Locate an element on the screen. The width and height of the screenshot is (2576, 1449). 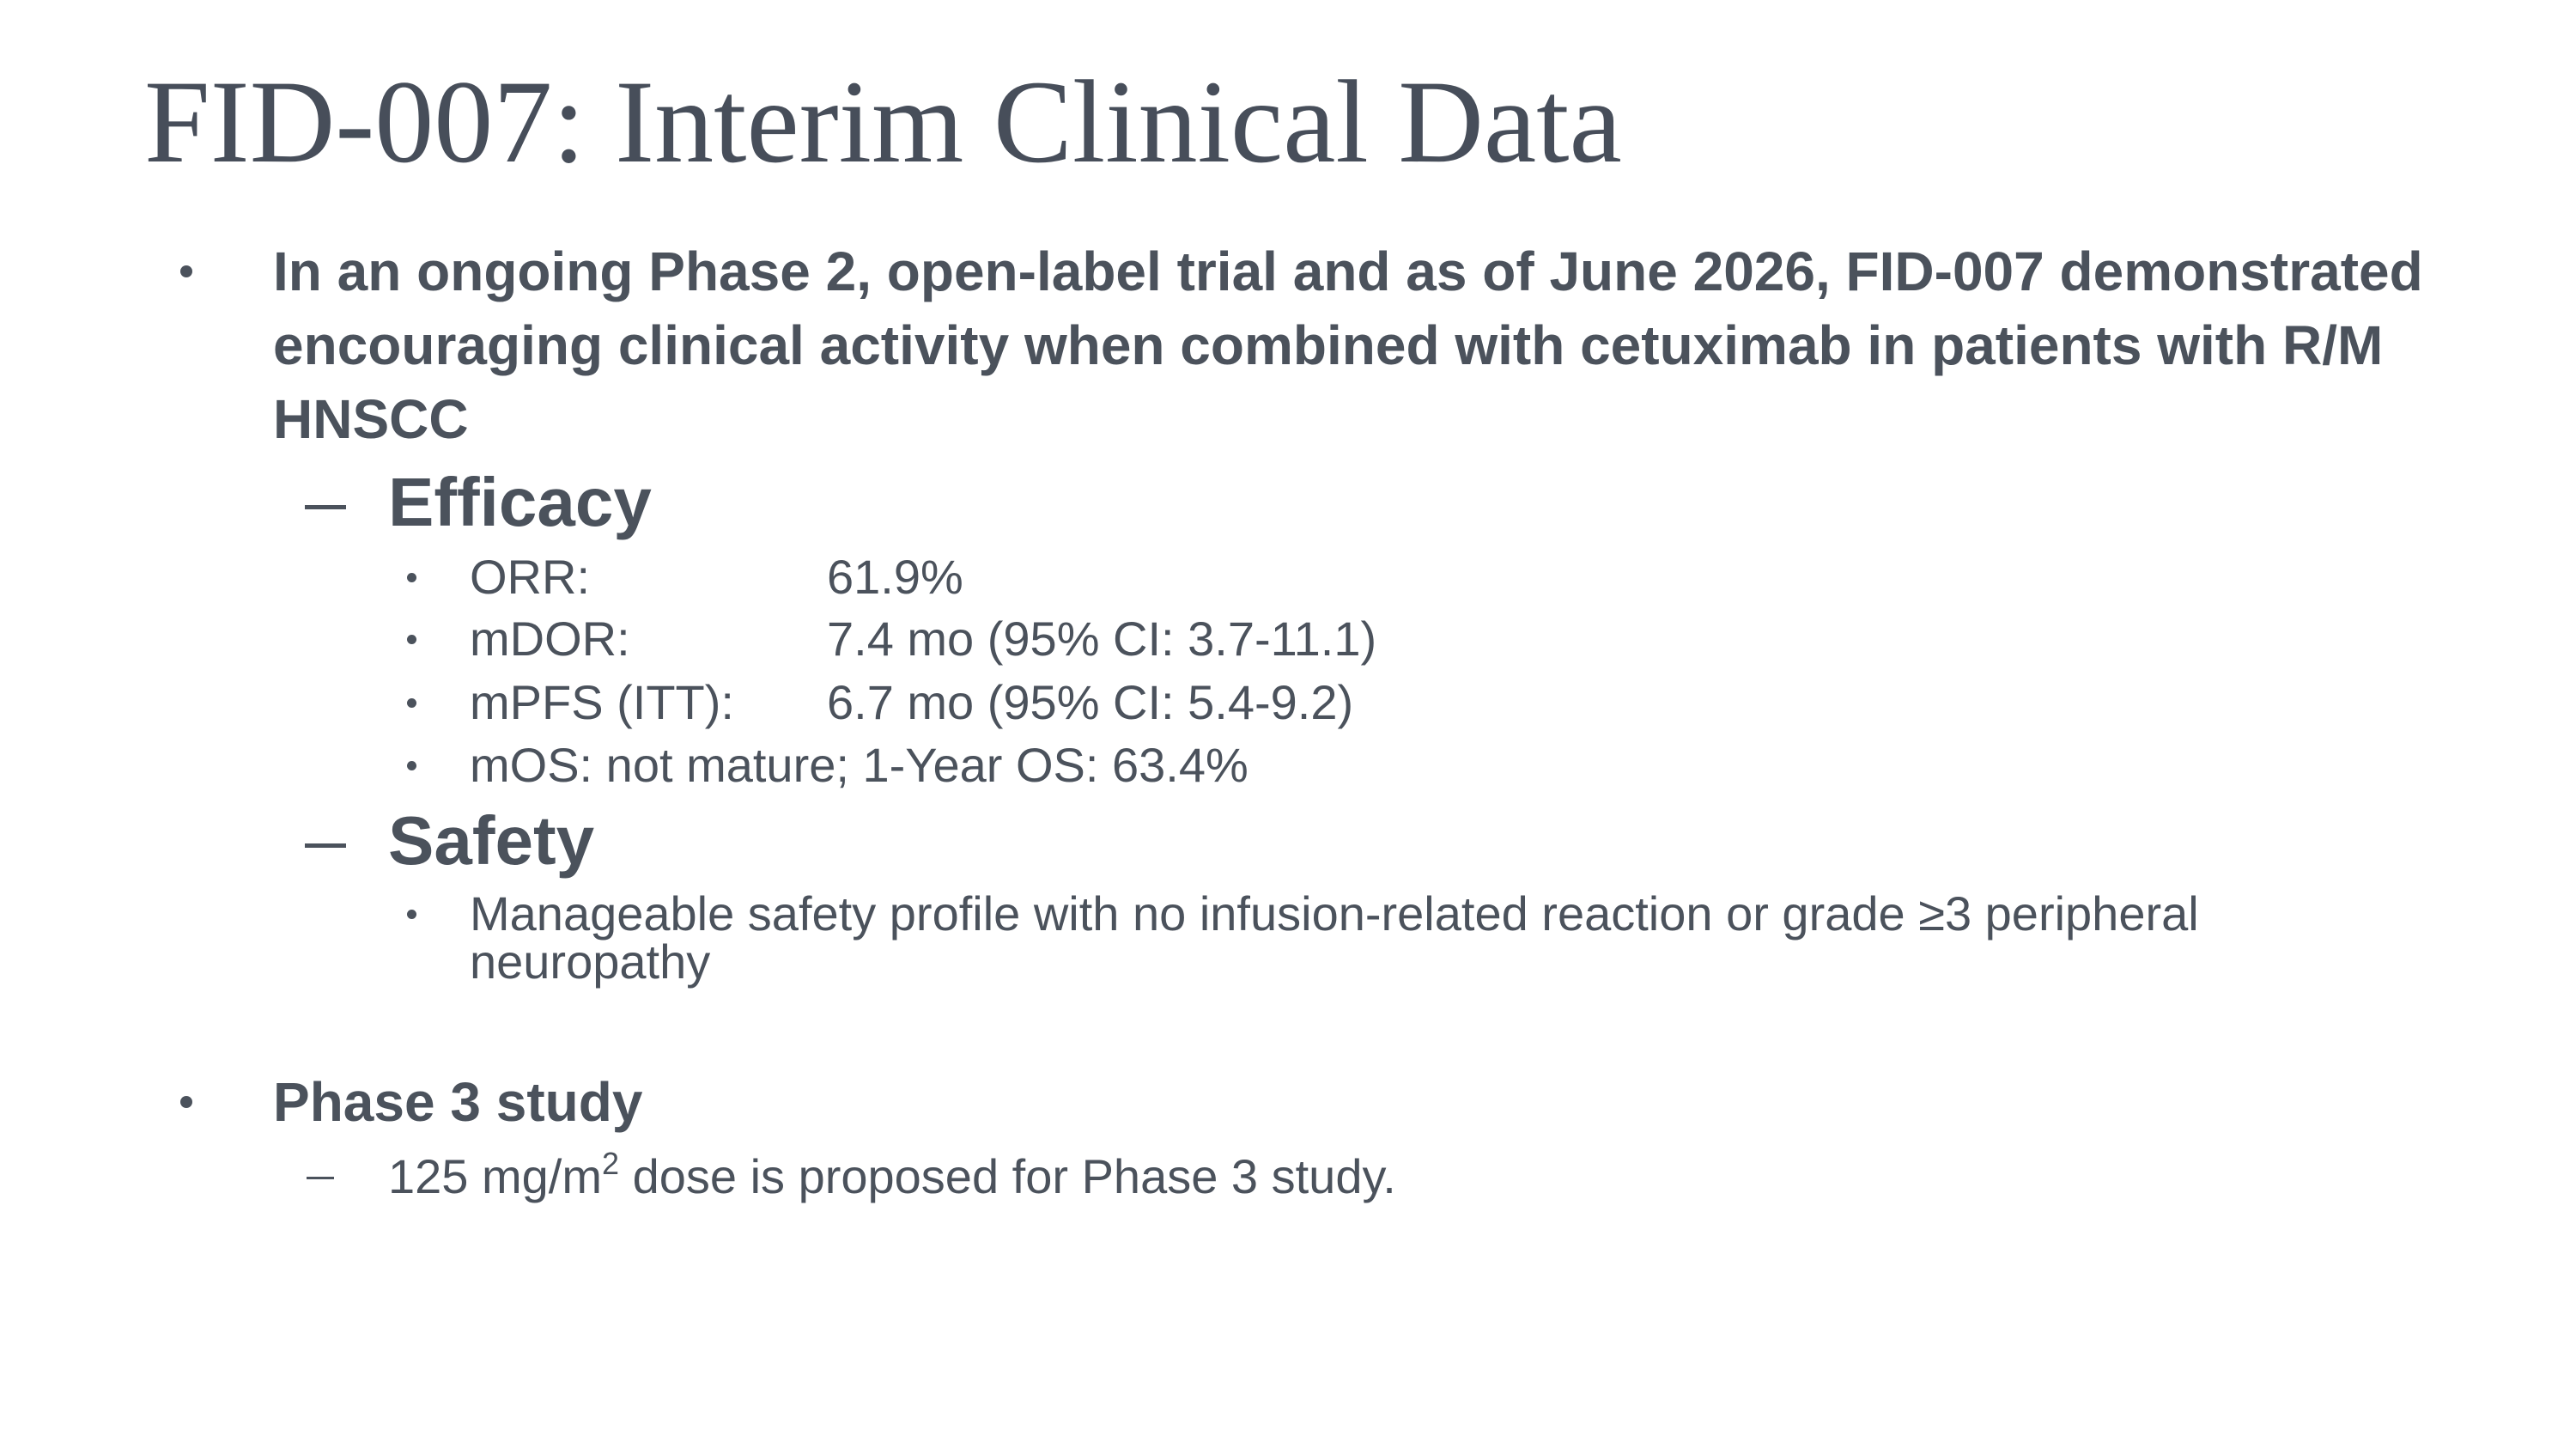
sub-text: 125 mg/m is located at coordinates (495, 1176).